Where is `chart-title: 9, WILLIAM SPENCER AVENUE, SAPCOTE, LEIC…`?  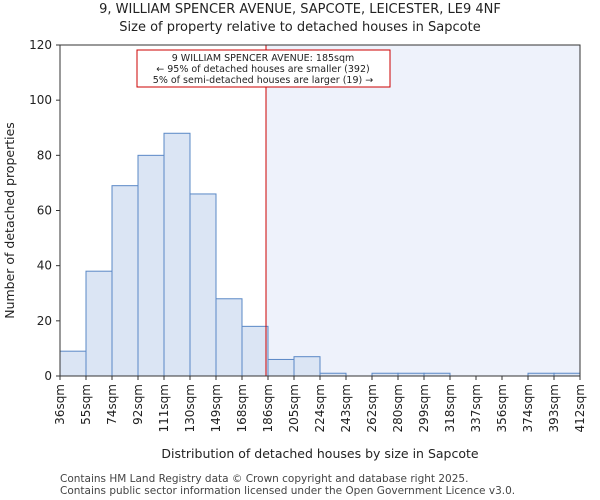 chart-title: 9, WILLIAM SPENCER AVENUE, SAPCOTE, LEIC… is located at coordinates (300, 9).